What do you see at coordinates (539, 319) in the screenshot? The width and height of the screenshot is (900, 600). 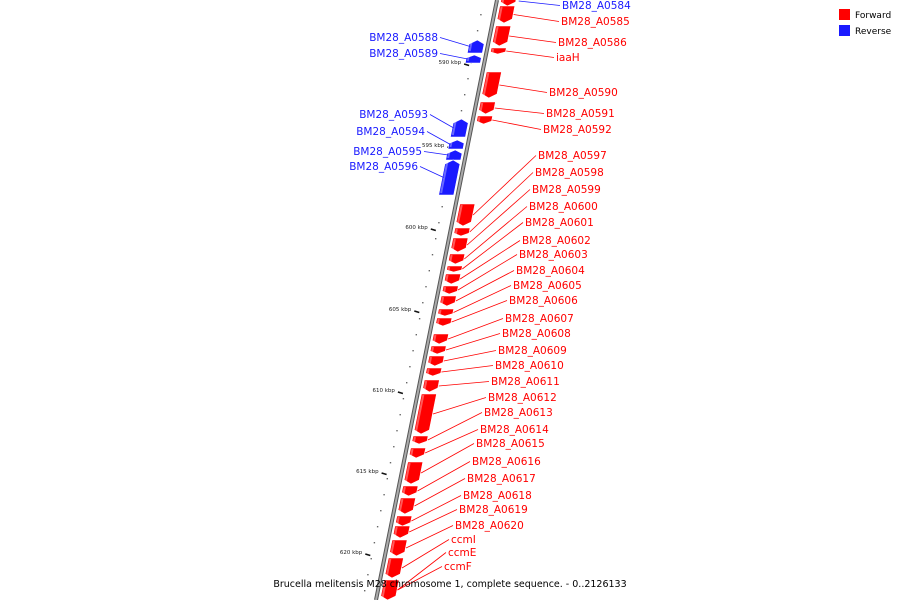 I see `gene-label: BM28_A0607` at bounding box center [539, 319].